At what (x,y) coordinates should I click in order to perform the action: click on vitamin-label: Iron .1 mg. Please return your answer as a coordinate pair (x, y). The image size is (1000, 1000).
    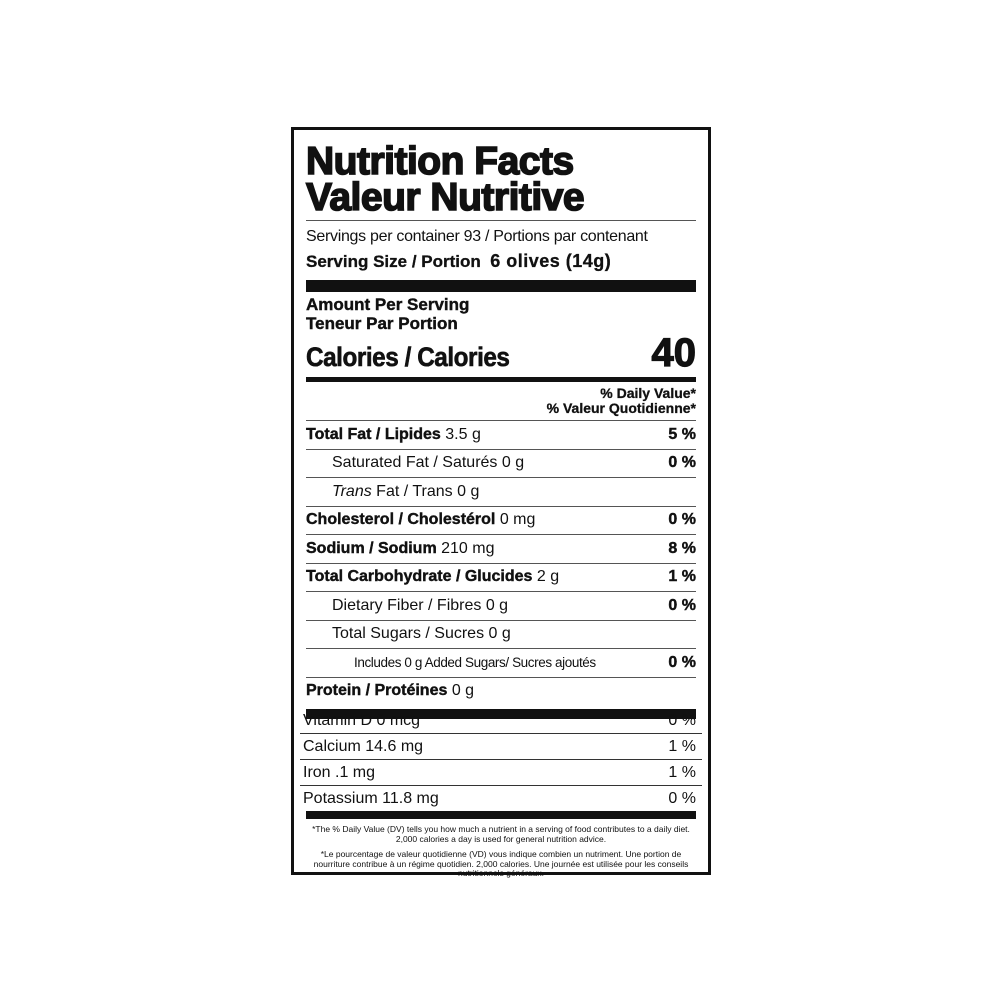
    Looking at the image, I should click on (339, 772).